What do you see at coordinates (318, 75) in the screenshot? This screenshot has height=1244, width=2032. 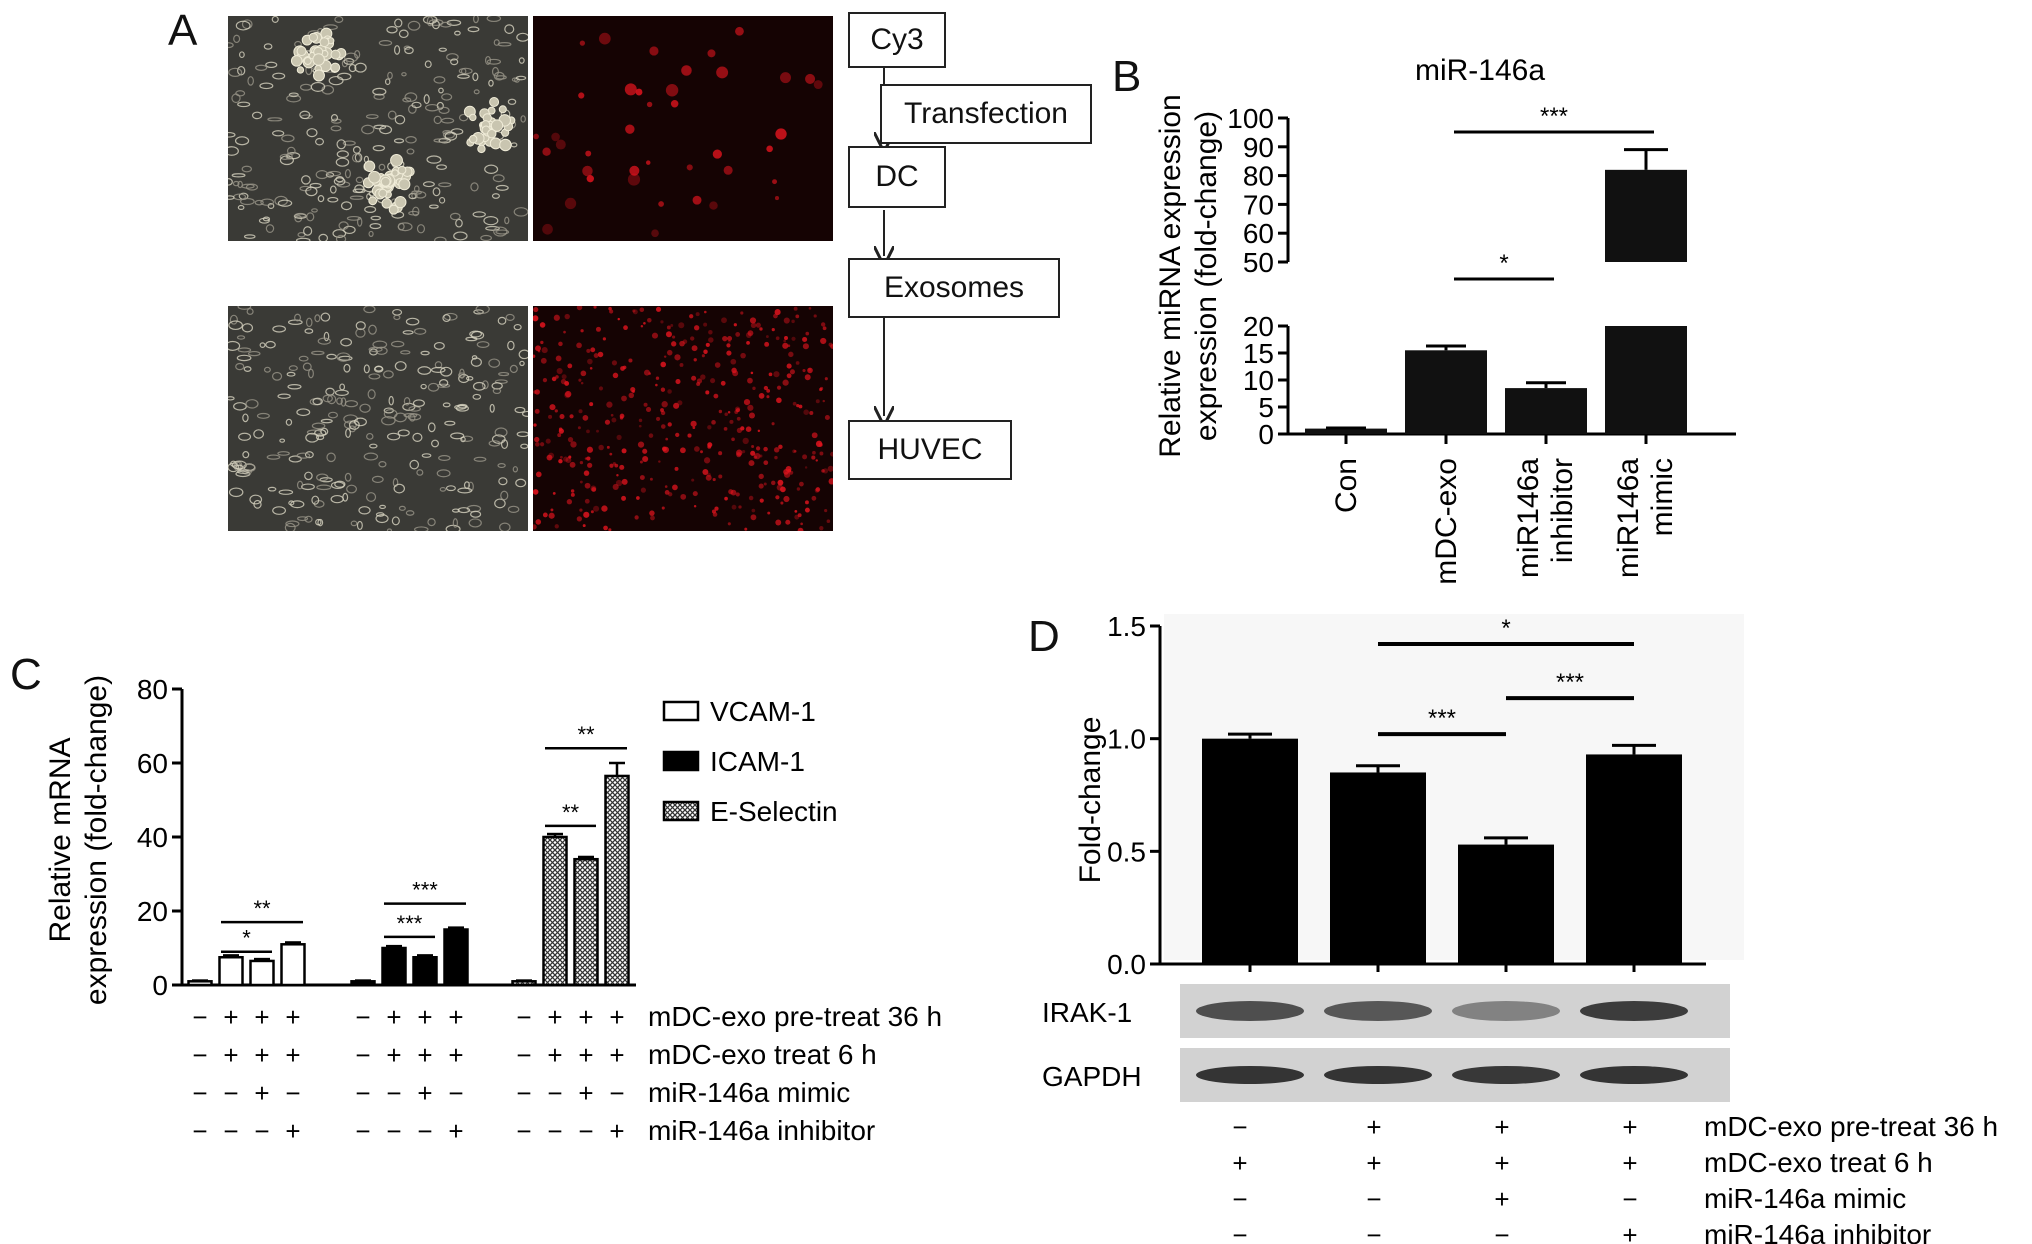 I see `cell-cluster` at bounding box center [318, 75].